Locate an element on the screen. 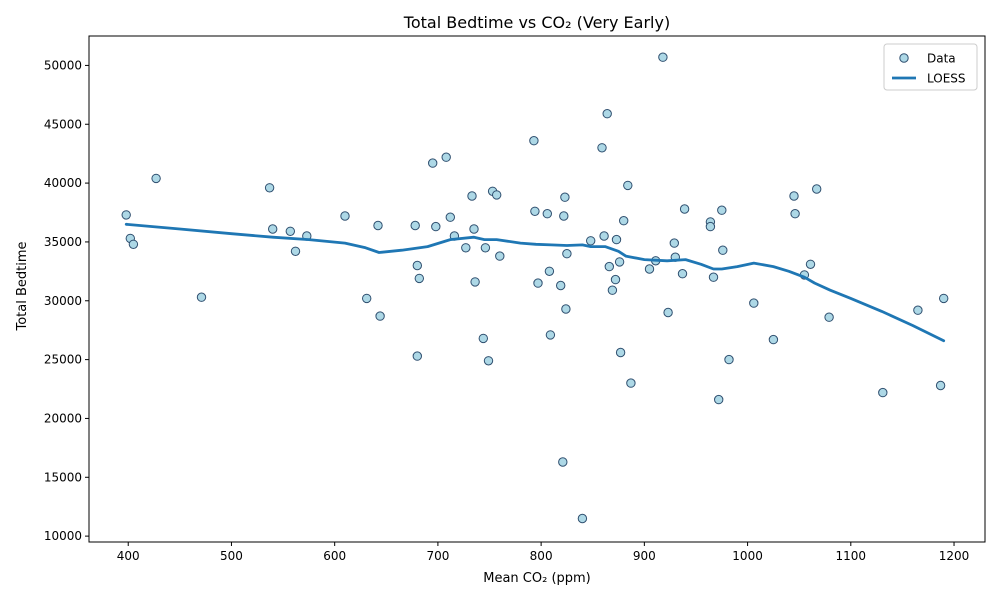 This screenshot has height=600, width=1000. x-tick-label: 800 is located at coordinates (541, 556).